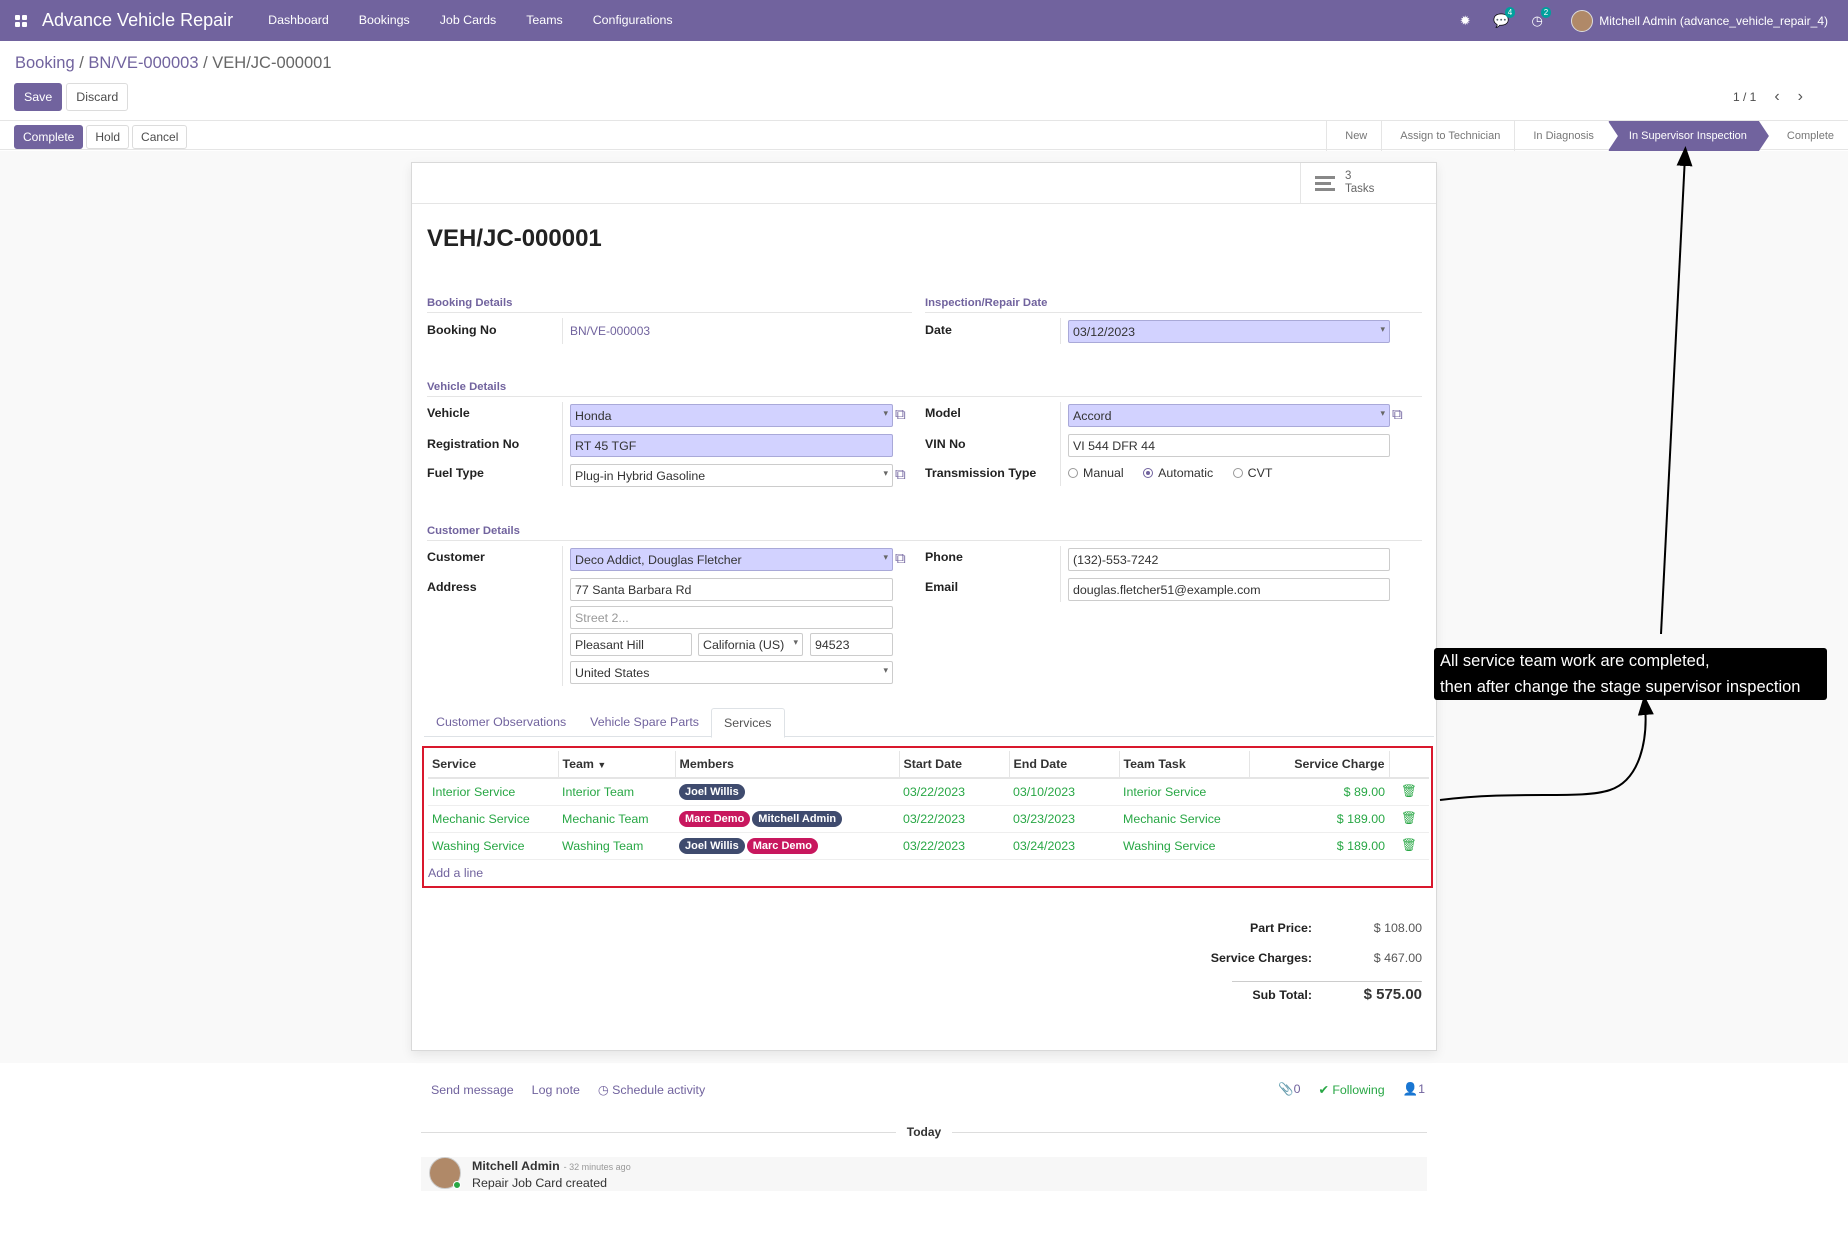 The width and height of the screenshot is (1848, 1241). I want to click on column-start-date: Start Date, so click(954, 765).